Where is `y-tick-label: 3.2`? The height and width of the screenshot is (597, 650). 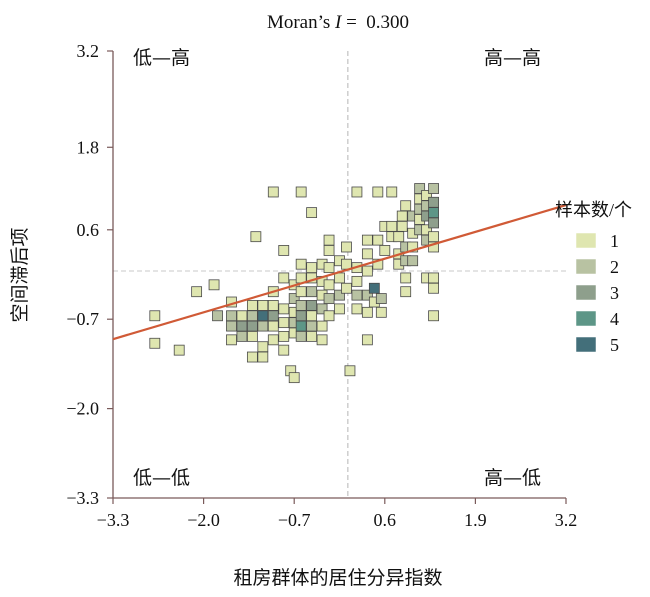 y-tick-label: 3.2 is located at coordinates (88, 51).